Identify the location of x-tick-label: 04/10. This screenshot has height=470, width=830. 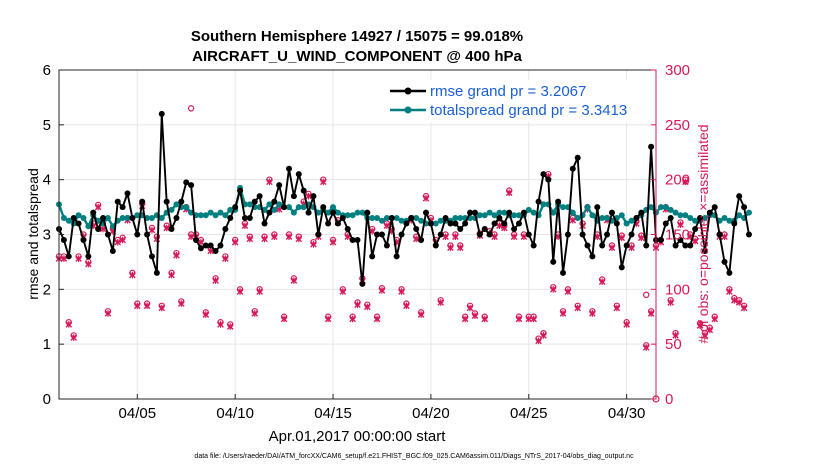
(235, 413).